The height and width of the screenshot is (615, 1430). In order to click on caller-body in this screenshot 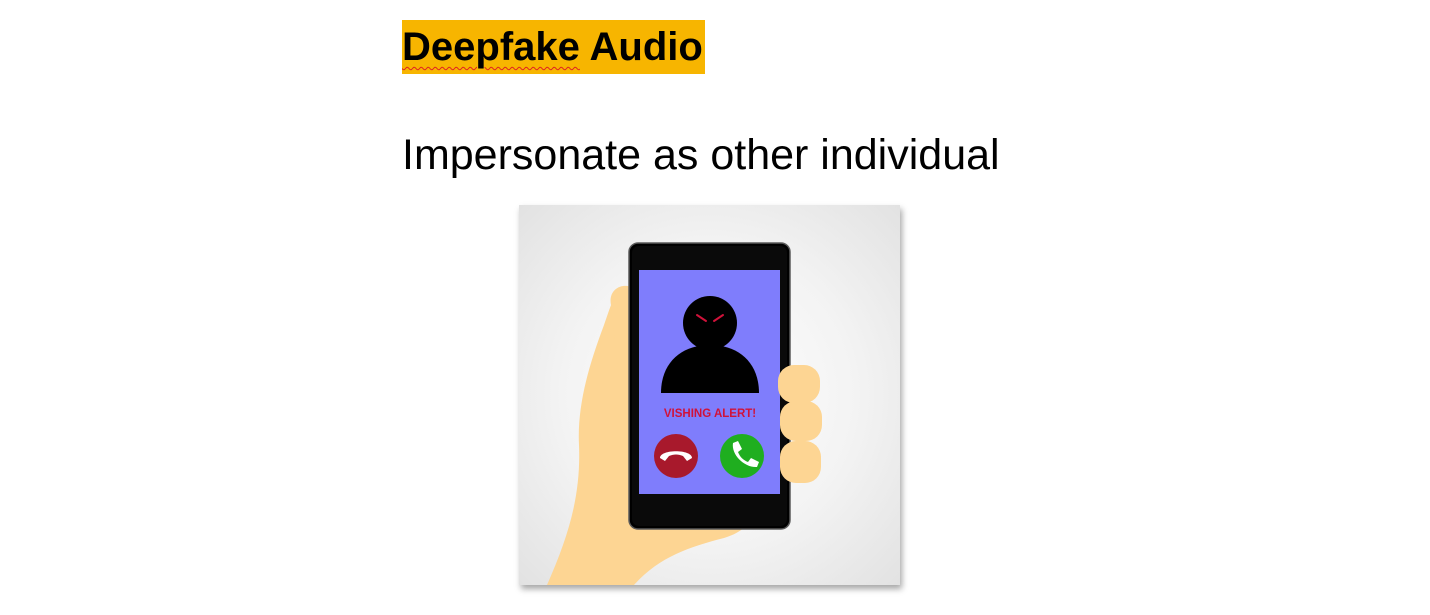, I will do `click(710, 369)`.